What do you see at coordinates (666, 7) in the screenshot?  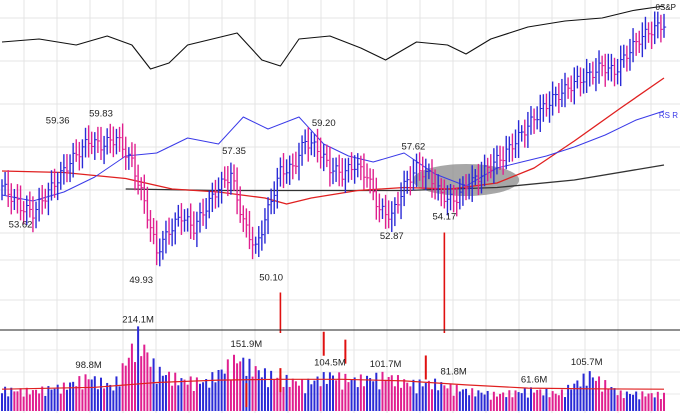 I see `sp-tag: 0S&P` at bounding box center [666, 7].